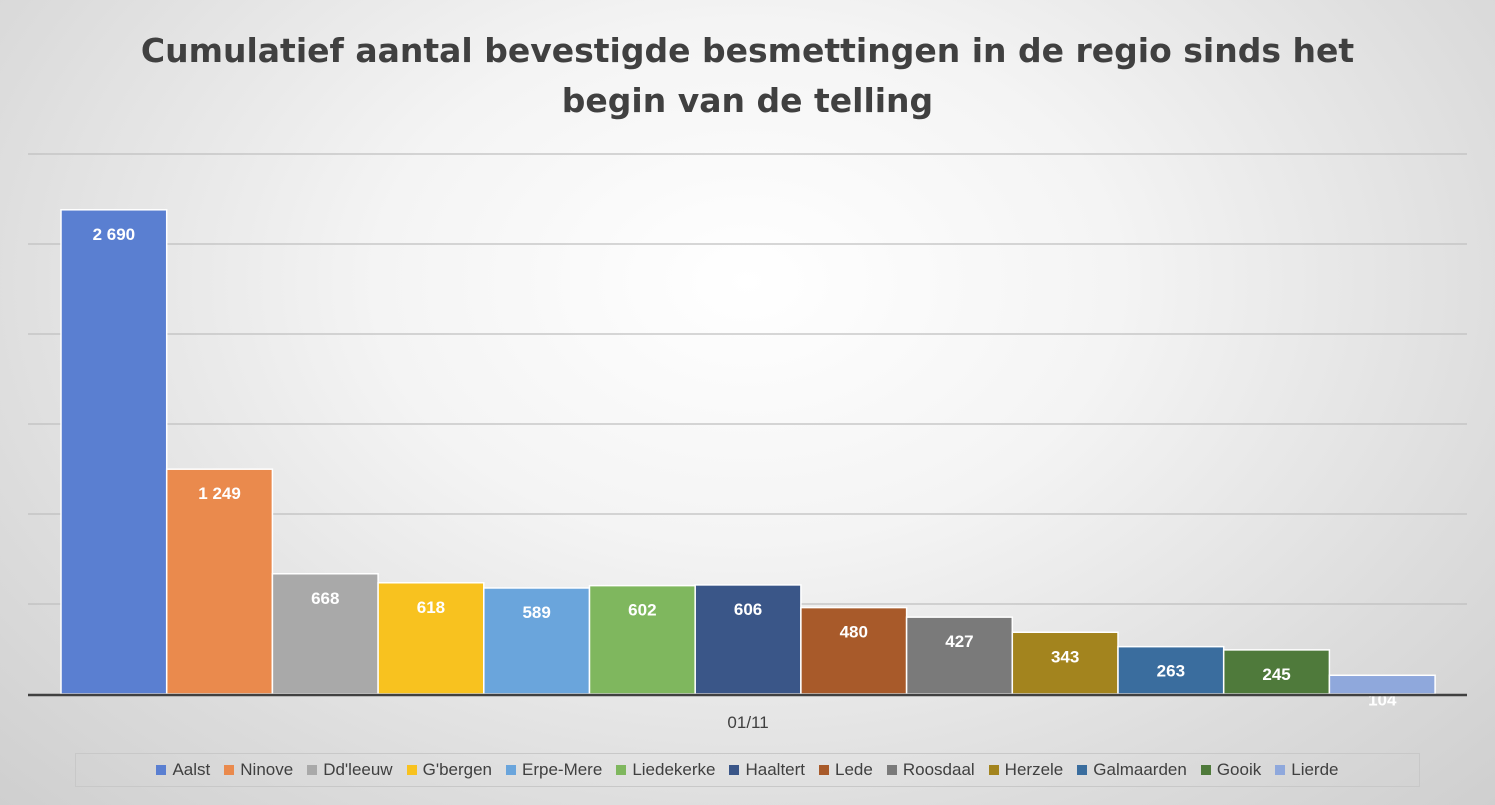 The image size is (1495, 805). I want to click on legend-label: Galmaarden, so click(1140, 769).